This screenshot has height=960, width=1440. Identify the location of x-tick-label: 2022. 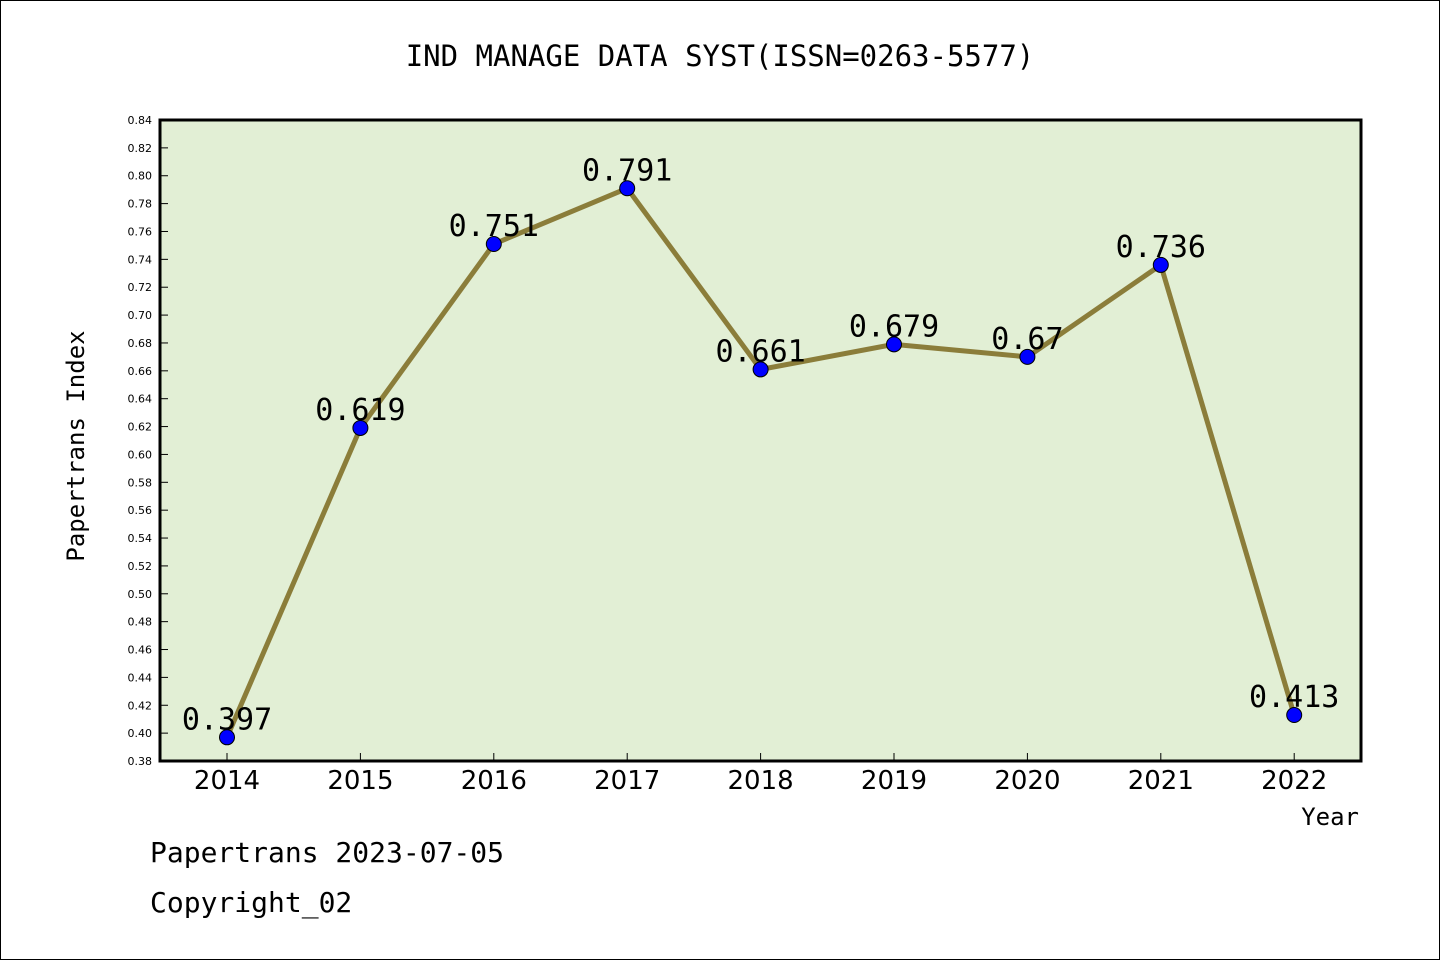
(1294, 781).